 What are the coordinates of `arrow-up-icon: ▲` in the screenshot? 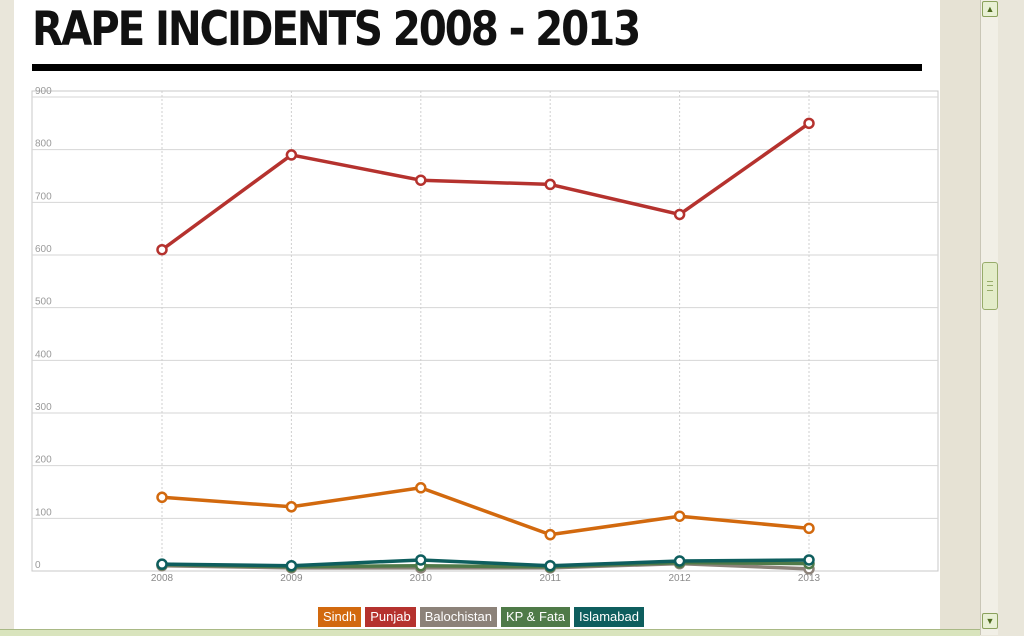 It's located at (990, 9).